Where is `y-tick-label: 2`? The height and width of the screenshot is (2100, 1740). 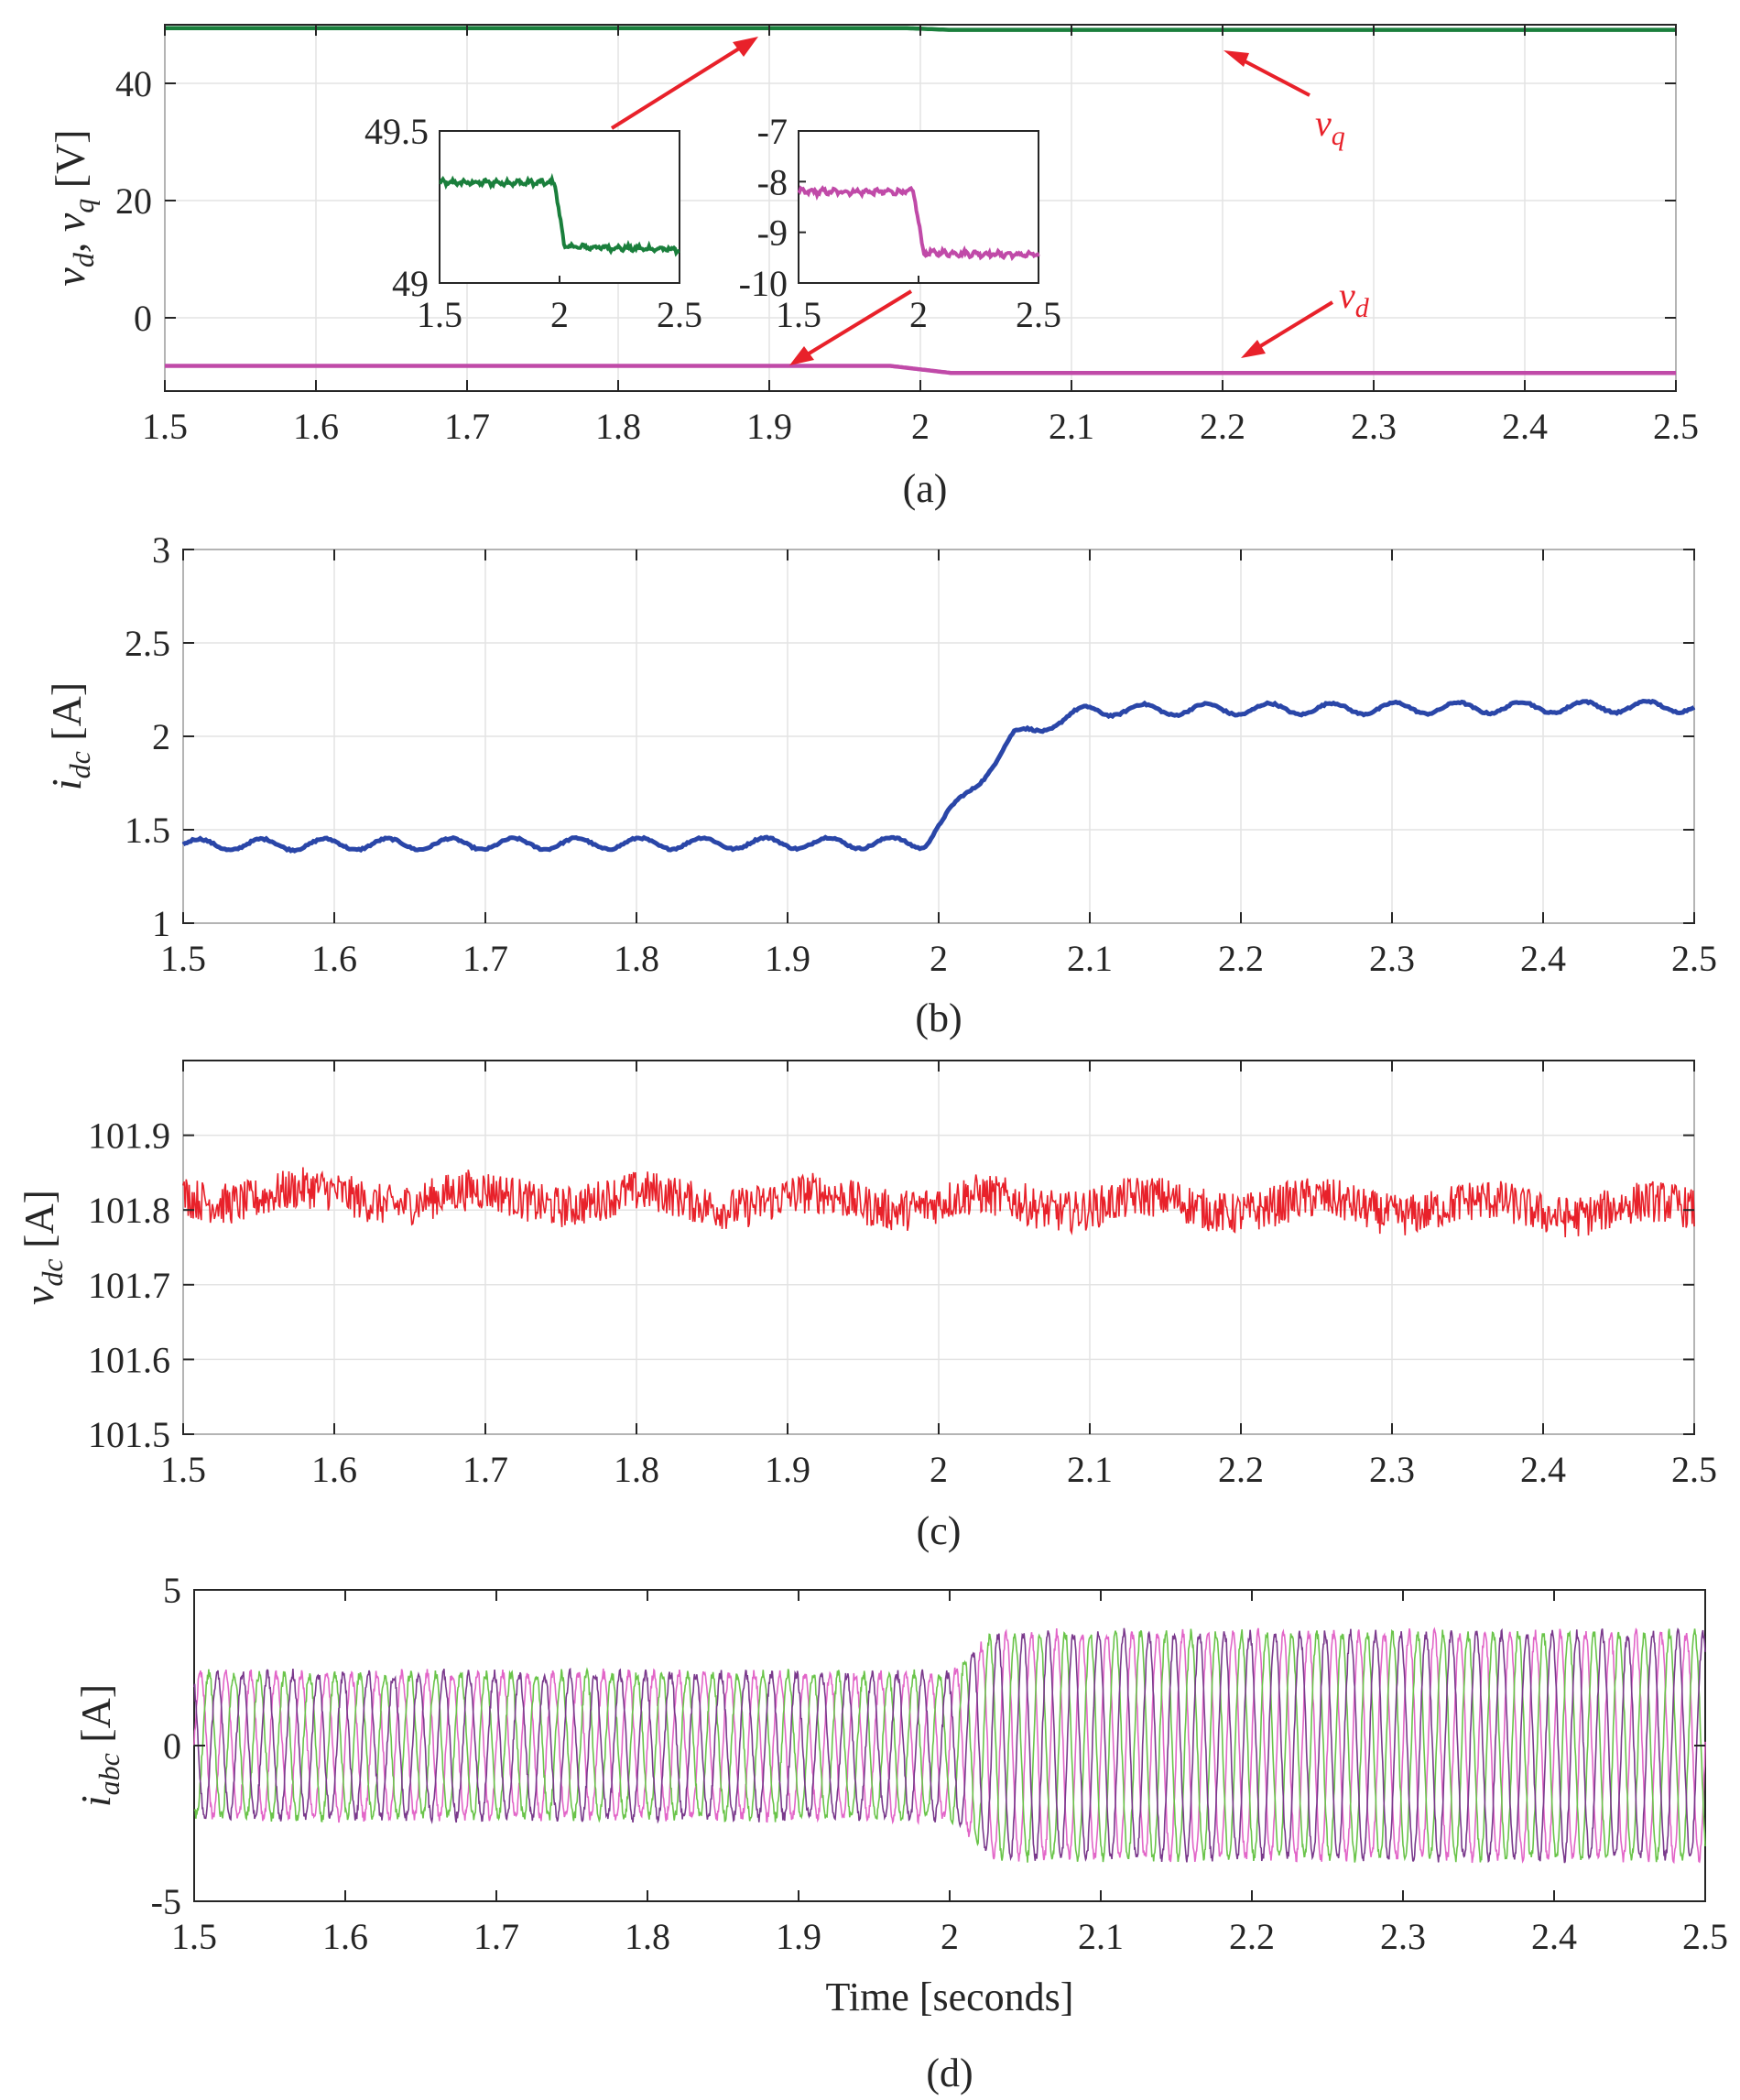 y-tick-label: 2 is located at coordinates (161, 737).